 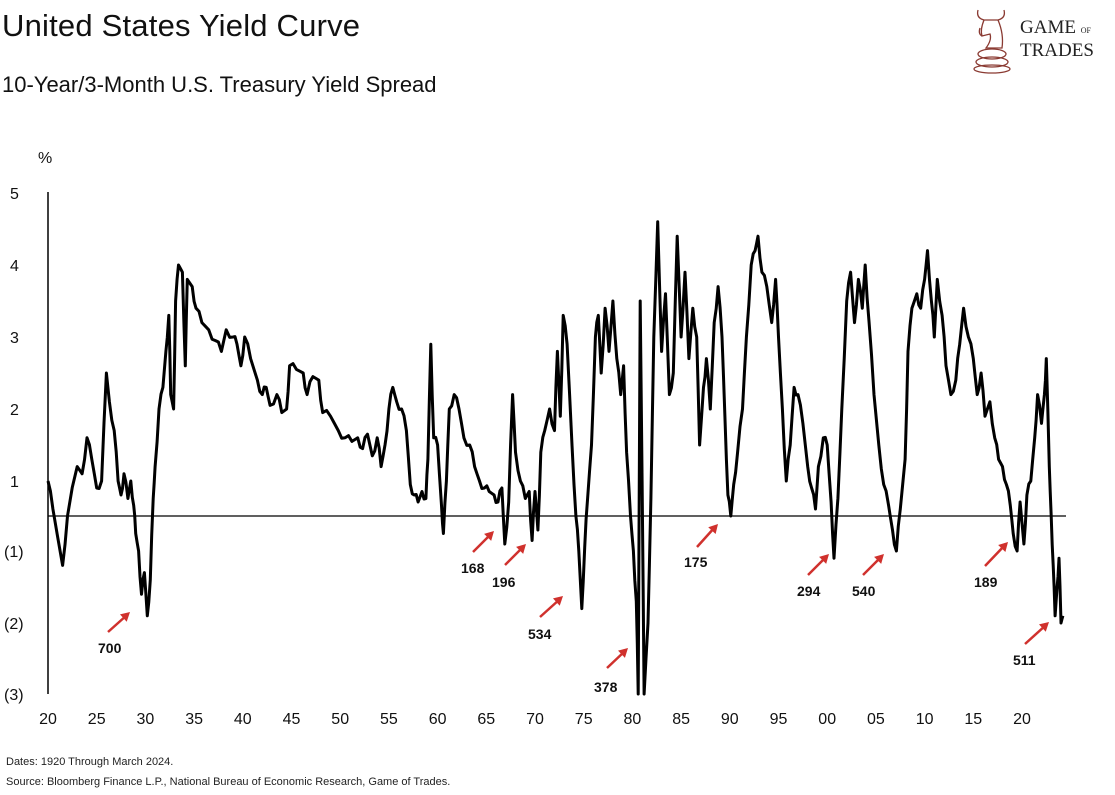 What do you see at coordinates (1085, 30) in the screenshot?
I see `logo-text-of: OF` at bounding box center [1085, 30].